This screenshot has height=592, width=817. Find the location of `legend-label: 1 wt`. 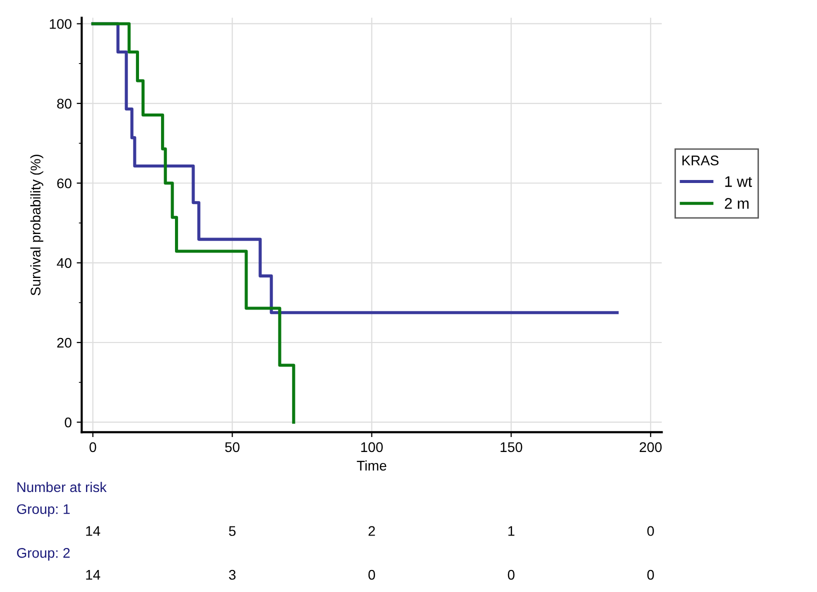

legend-label: 1 wt is located at coordinates (738, 181).